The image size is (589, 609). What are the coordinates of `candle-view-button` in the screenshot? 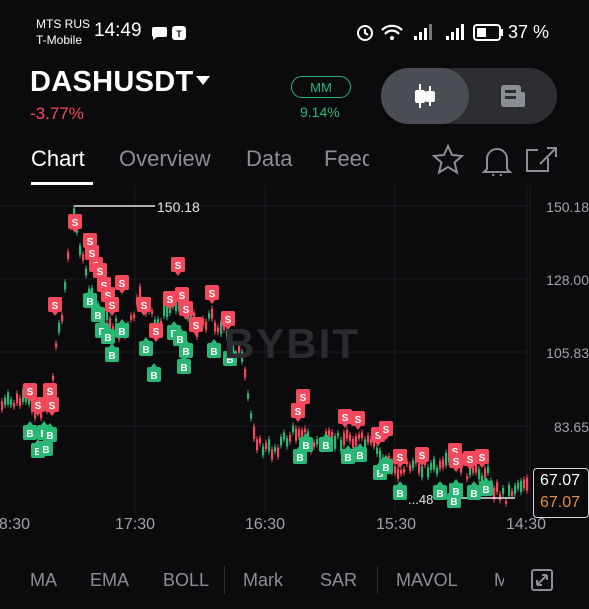 It's located at (425, 96).